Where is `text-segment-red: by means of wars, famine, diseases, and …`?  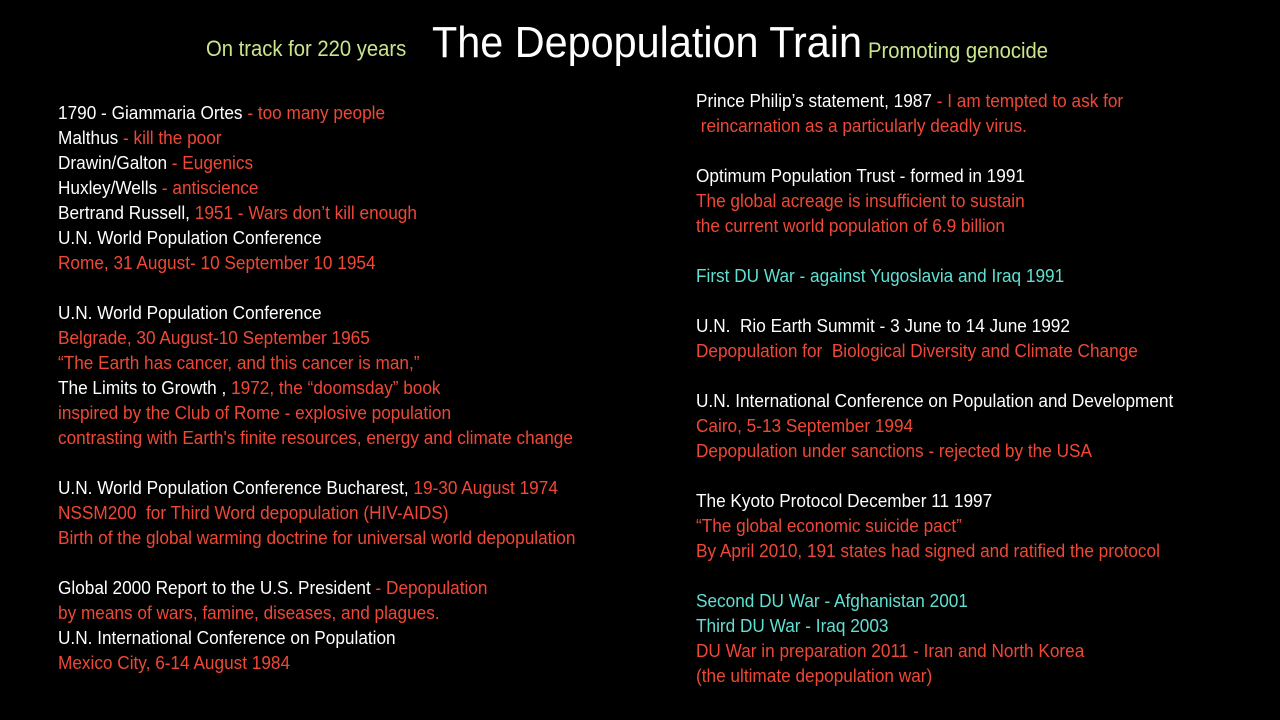
text-segment-red: by means of wars, famine, diseases, and … is located at coordinates (249, 612).